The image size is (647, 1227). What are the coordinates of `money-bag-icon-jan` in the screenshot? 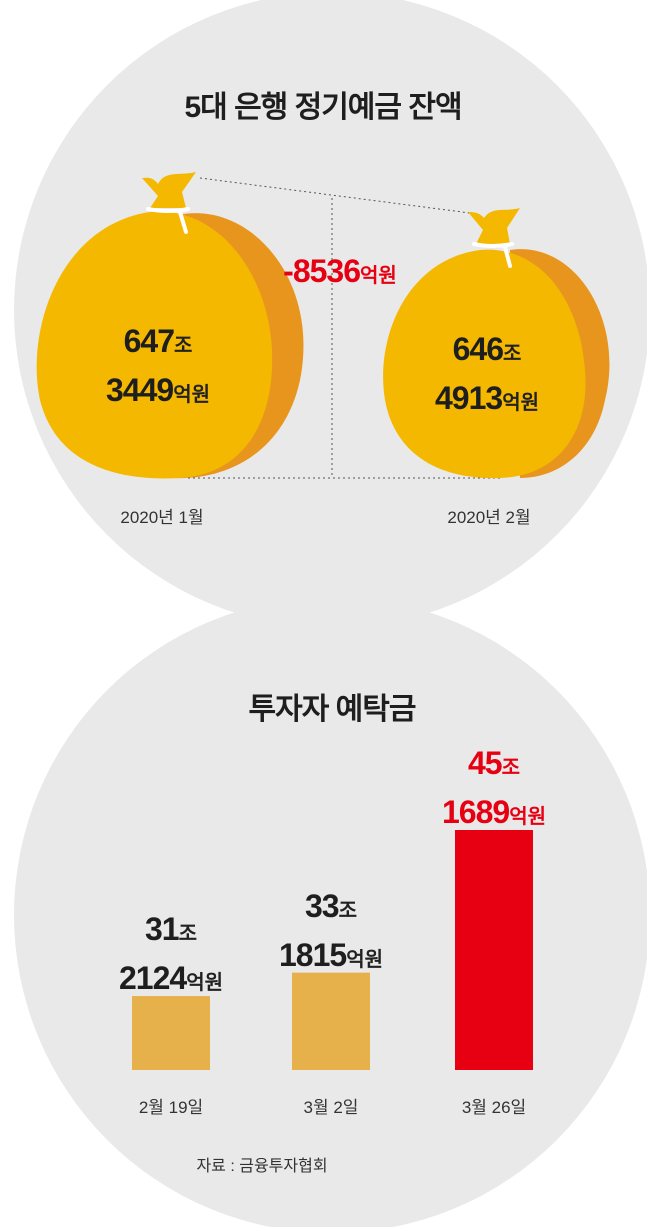 It's located at (170, 325).